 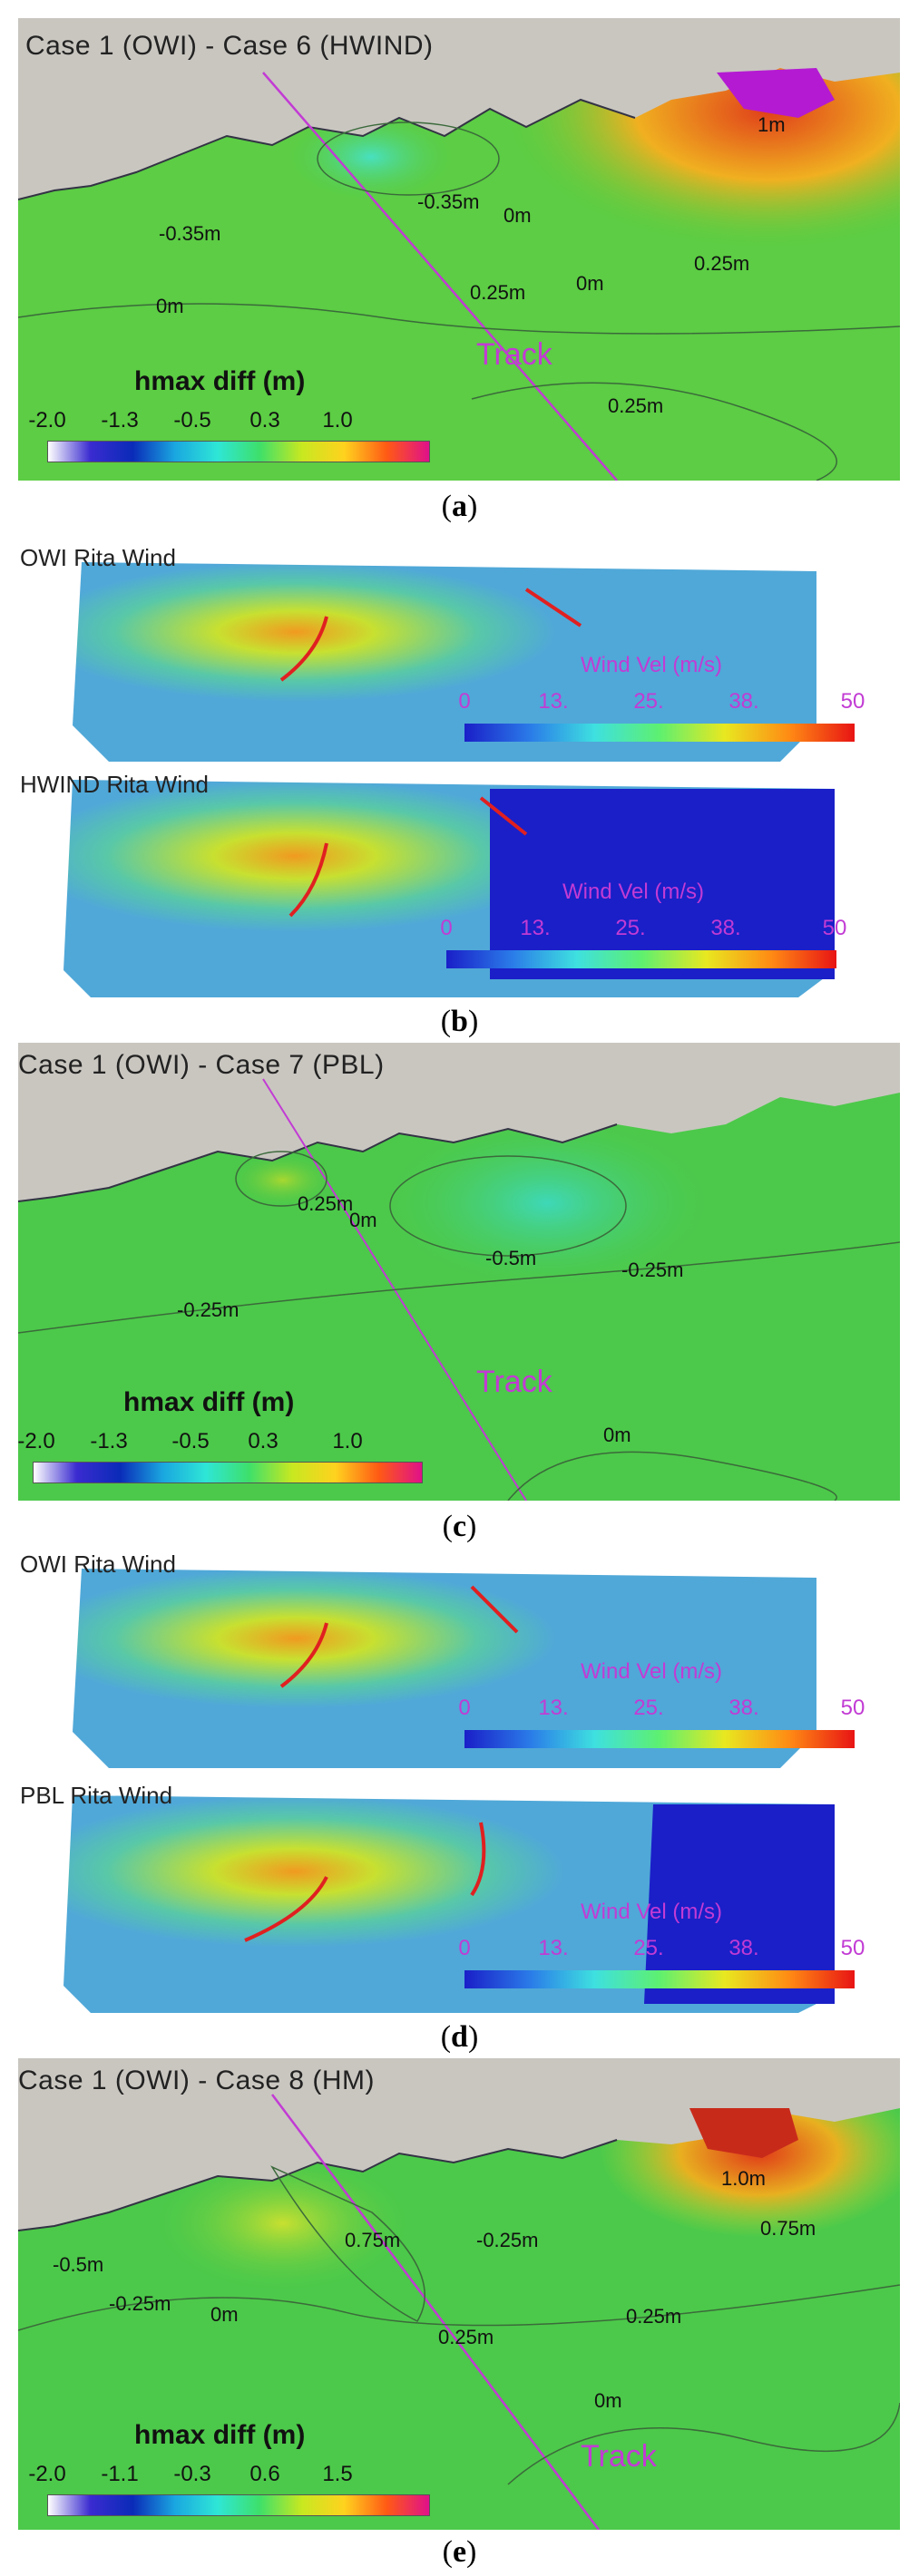 I want to click on colorbar-tick: 0.6, so click(x=264, y=2474).